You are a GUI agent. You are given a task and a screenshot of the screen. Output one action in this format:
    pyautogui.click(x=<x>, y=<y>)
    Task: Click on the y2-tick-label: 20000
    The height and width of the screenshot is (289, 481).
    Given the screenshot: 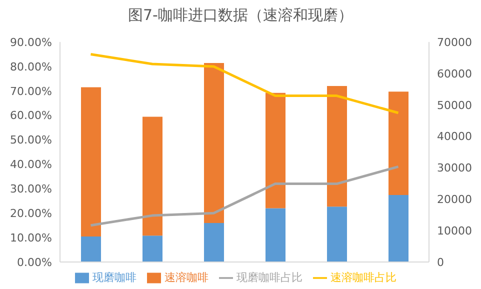 What is the action you would take?
    pyautogui.click(x=454, y=199)
    